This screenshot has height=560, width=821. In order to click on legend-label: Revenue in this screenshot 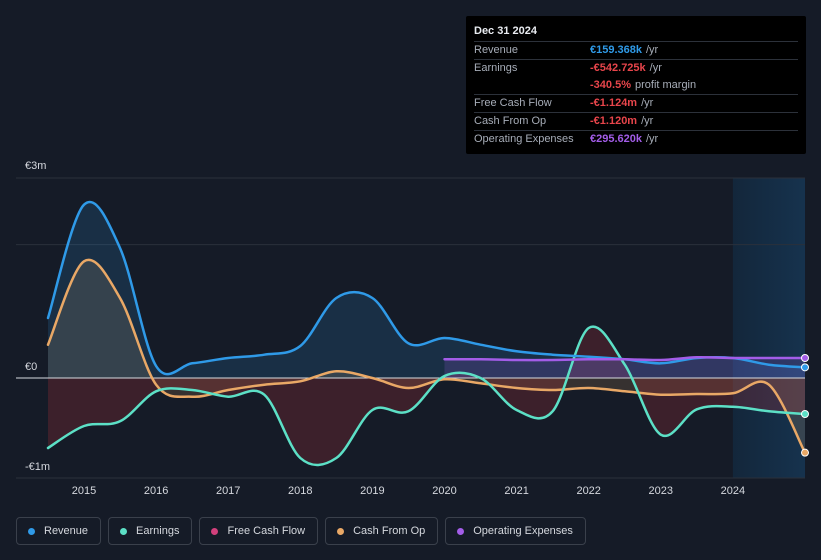, I will do `click(66, 531)`.